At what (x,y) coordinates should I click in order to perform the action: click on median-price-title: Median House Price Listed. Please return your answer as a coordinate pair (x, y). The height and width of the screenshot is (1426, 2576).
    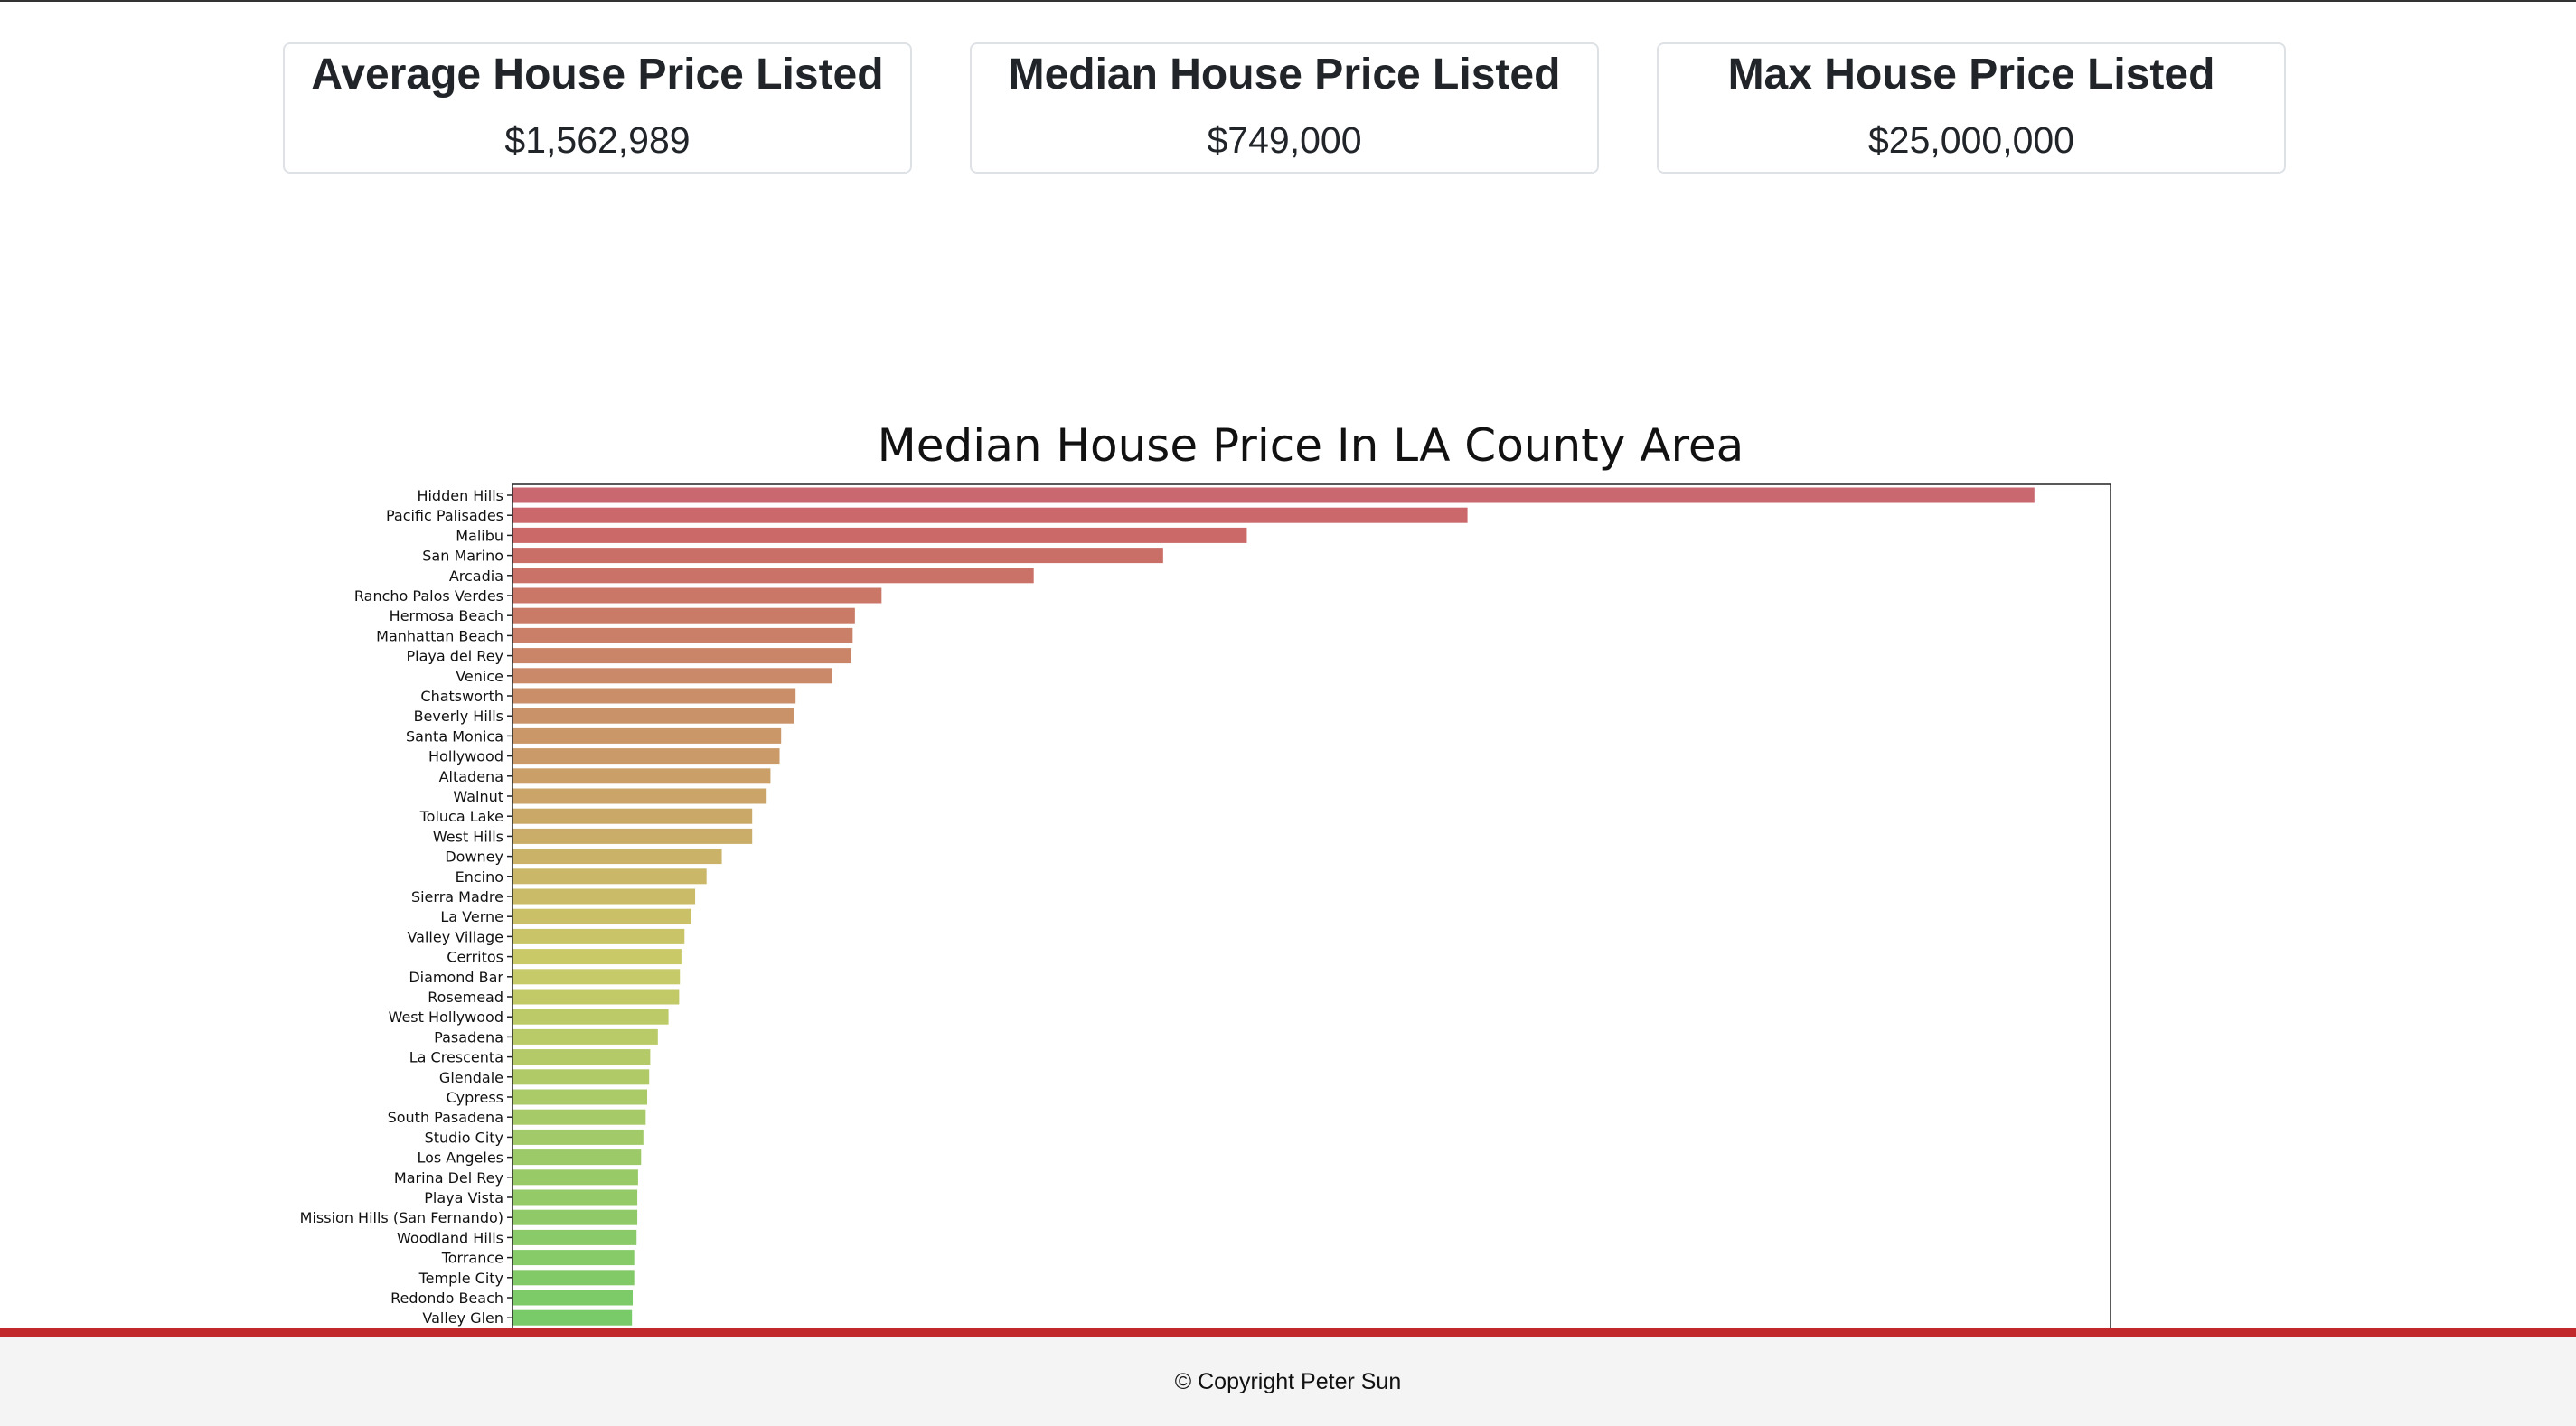
    Looking at the image, I should click on (1285, 75).